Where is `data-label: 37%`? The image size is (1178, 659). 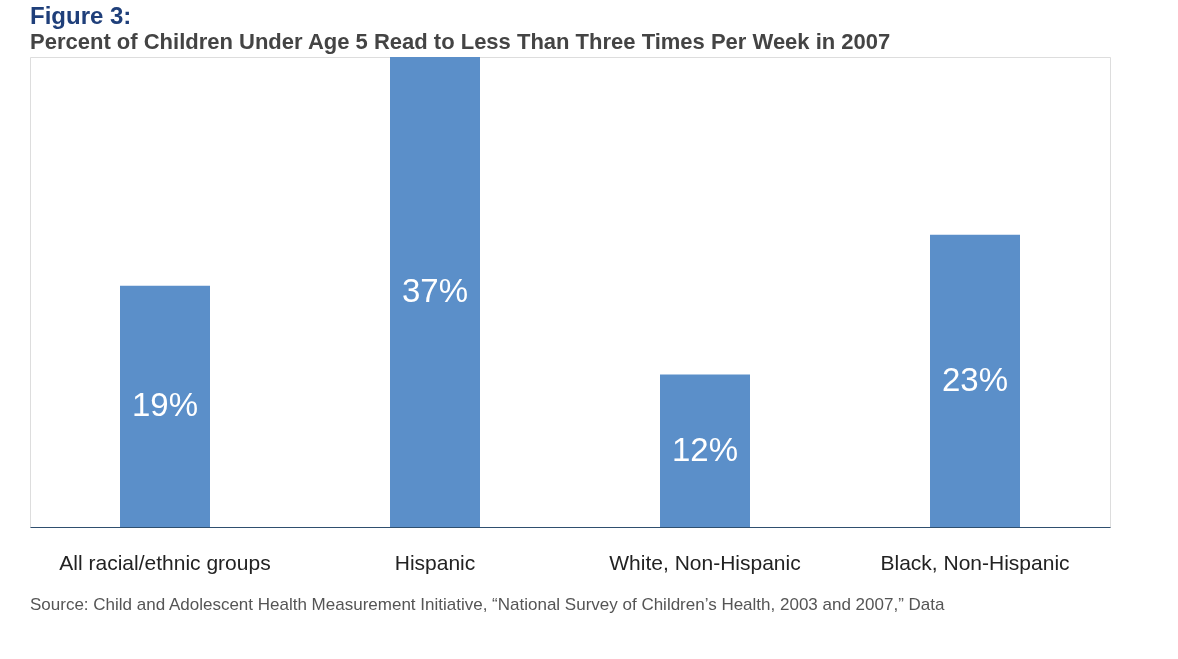 data-label: 37% is located at coordinates (435, 290).